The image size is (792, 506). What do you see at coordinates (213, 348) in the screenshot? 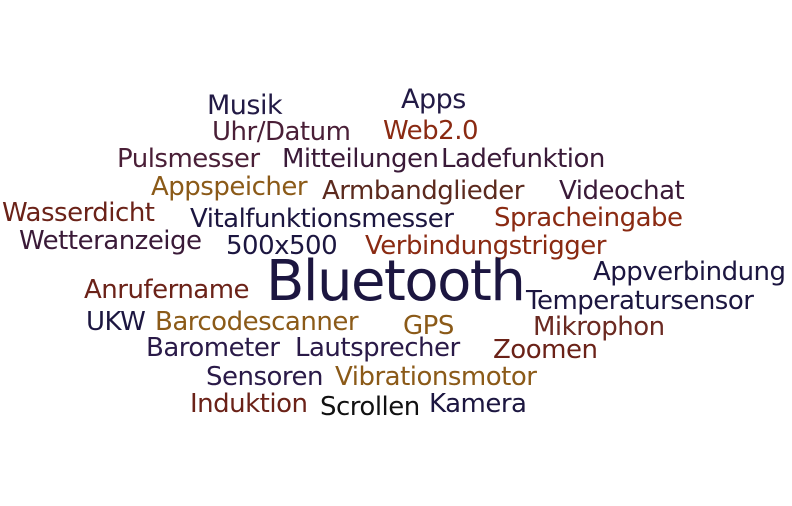
I see `word-barometer: Barometer` at bounding box center [213, 348].